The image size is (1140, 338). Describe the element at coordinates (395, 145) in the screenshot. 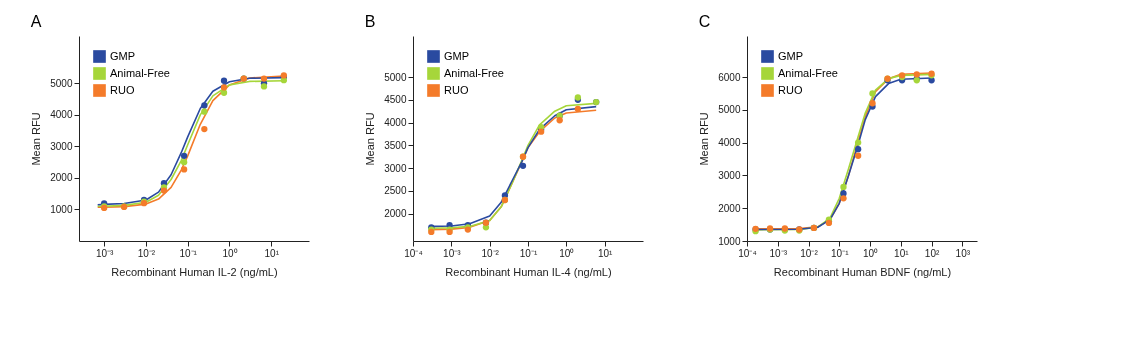

I see `y-tick-label: 3500` at that location.